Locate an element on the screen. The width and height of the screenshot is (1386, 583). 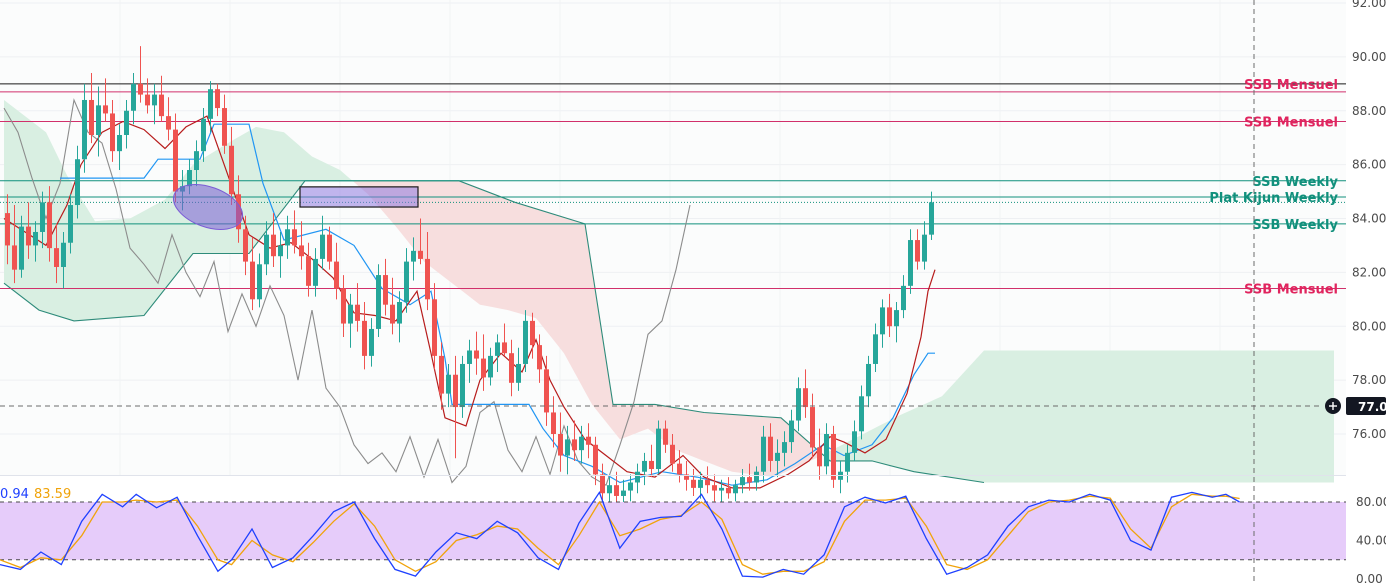
price-tick-label: 92.00 is located at coordinates (1369, 5).